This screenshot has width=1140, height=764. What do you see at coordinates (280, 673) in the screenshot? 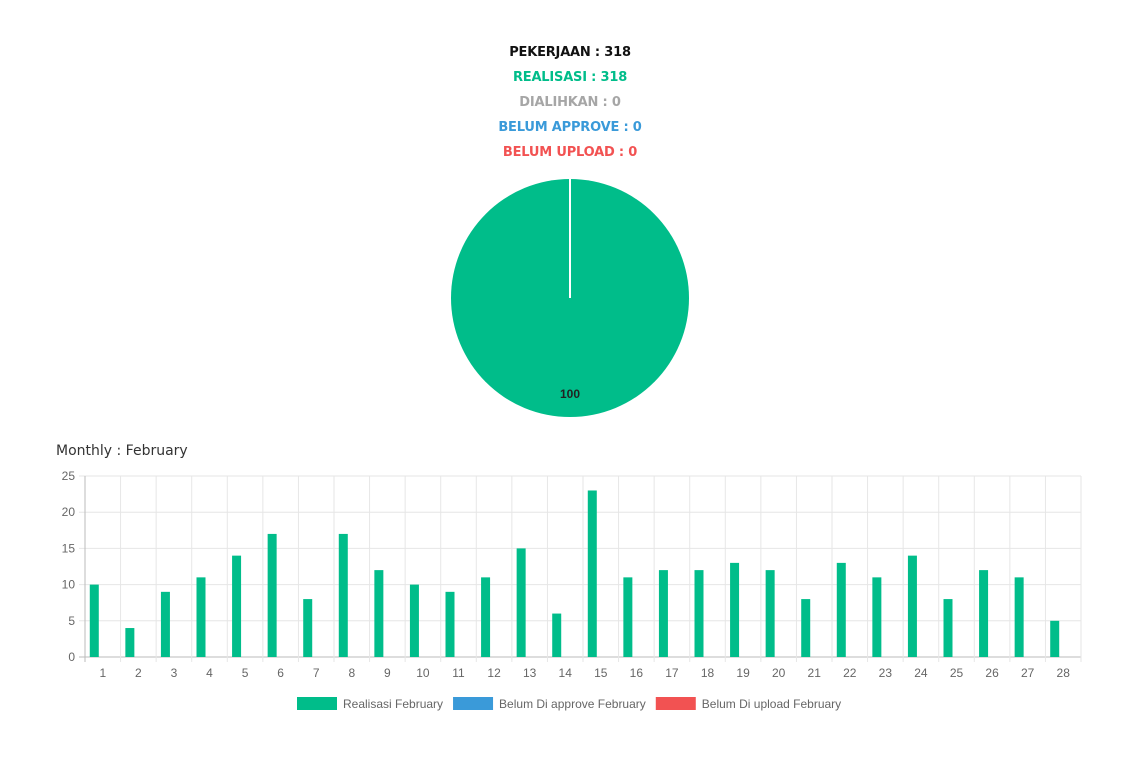
I see `x-tick-label: 6` at bounding box center [280, 673].